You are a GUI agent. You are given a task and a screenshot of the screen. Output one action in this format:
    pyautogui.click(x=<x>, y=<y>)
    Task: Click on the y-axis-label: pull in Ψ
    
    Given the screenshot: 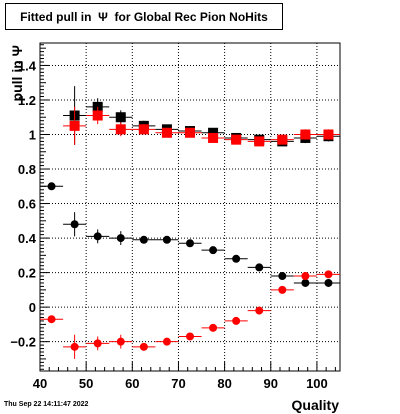 What is the action you would take?
    pyautogui.click(x=17, y=73)
    